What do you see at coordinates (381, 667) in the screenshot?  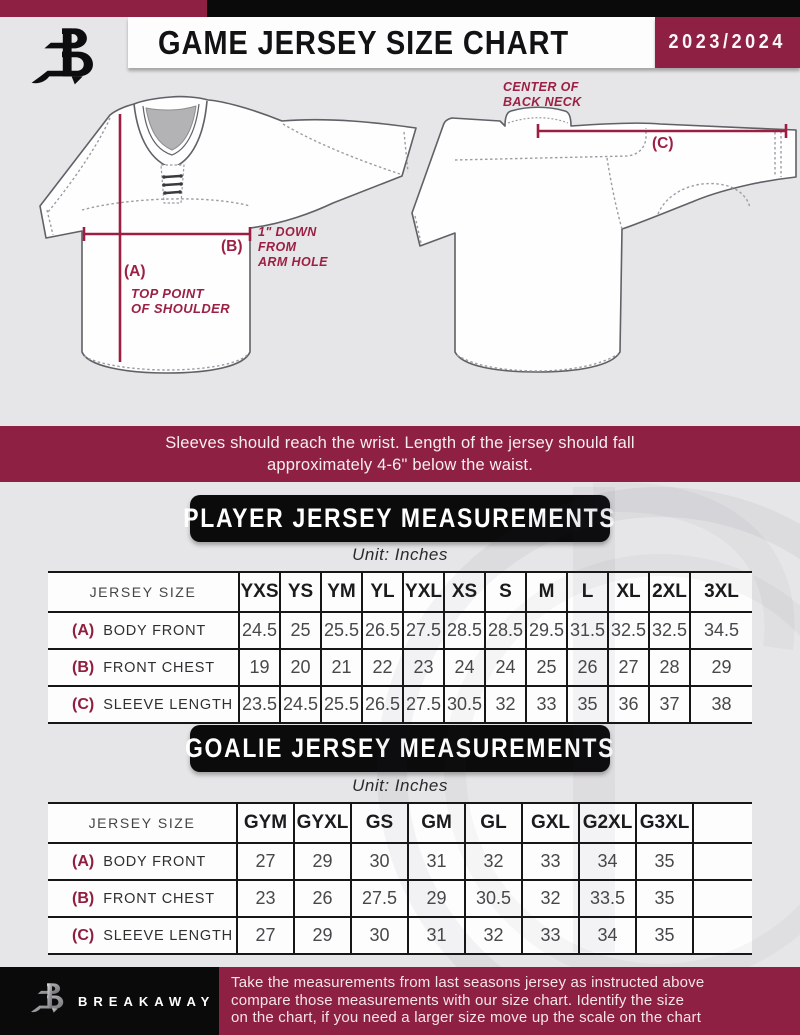 I see `value-cell: 22` at bounding box center [381, 667].